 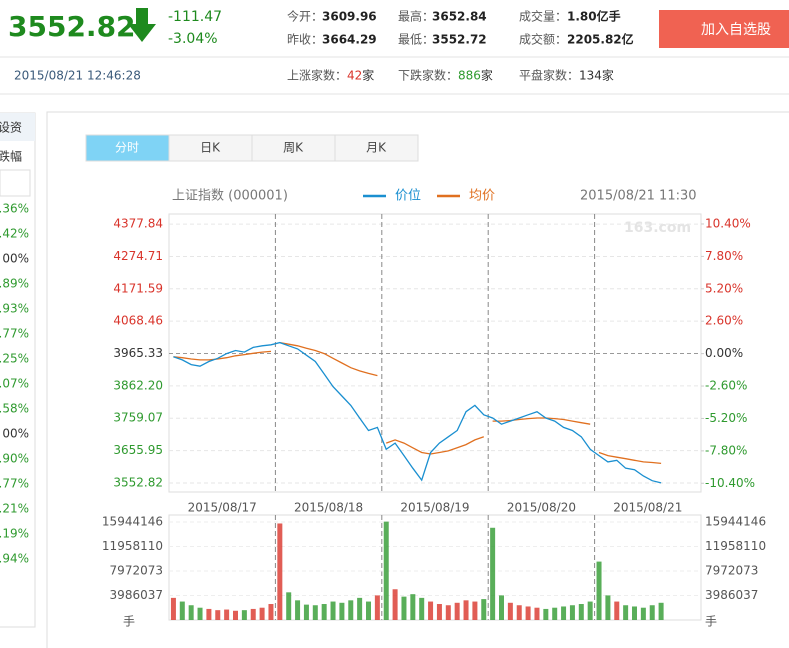 I want to click on change: -111.47, so click(x=195, y=17).